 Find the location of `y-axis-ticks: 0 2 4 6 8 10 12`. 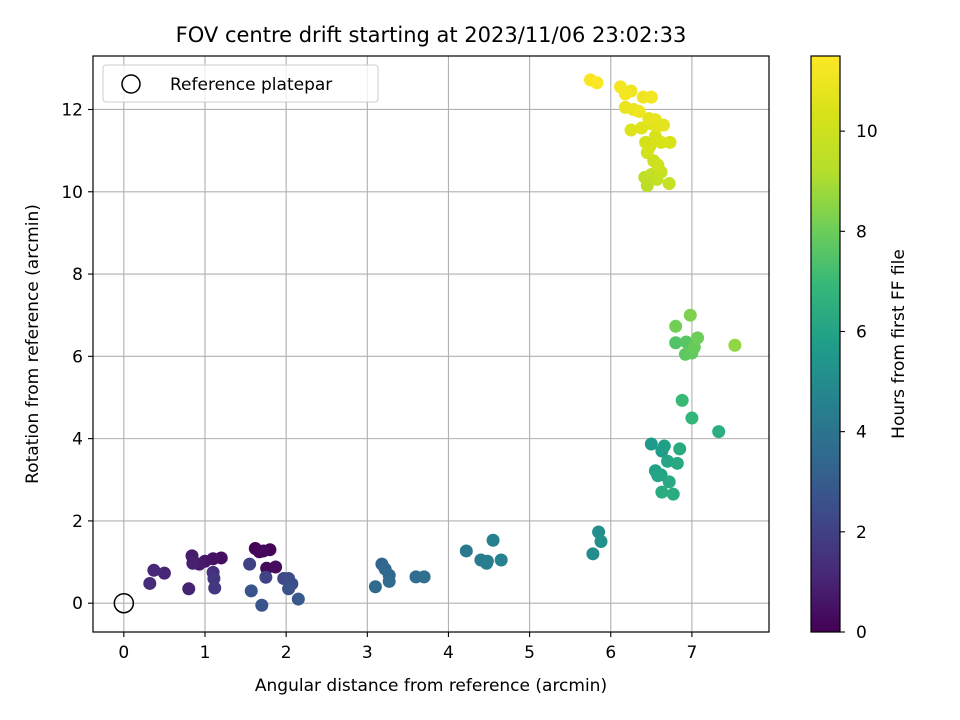

y-axis-ticks: 0 2 4 6 8 10 12 is located at coordinates (77, 357).